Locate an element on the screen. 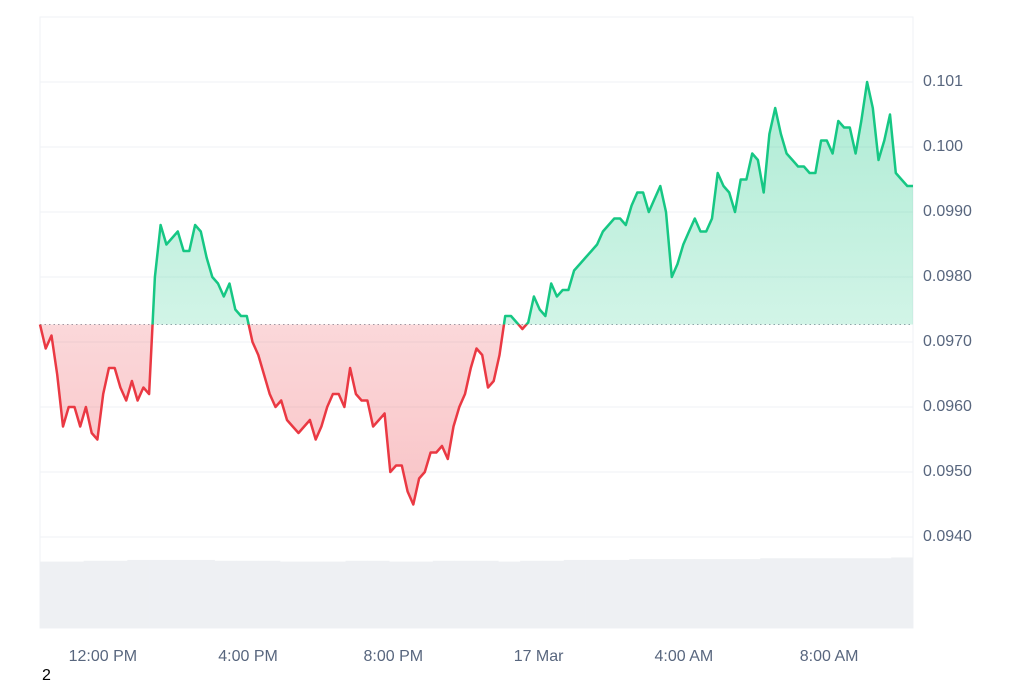  y-tick-label: 0.0950 is located at coordinates (947, 471).